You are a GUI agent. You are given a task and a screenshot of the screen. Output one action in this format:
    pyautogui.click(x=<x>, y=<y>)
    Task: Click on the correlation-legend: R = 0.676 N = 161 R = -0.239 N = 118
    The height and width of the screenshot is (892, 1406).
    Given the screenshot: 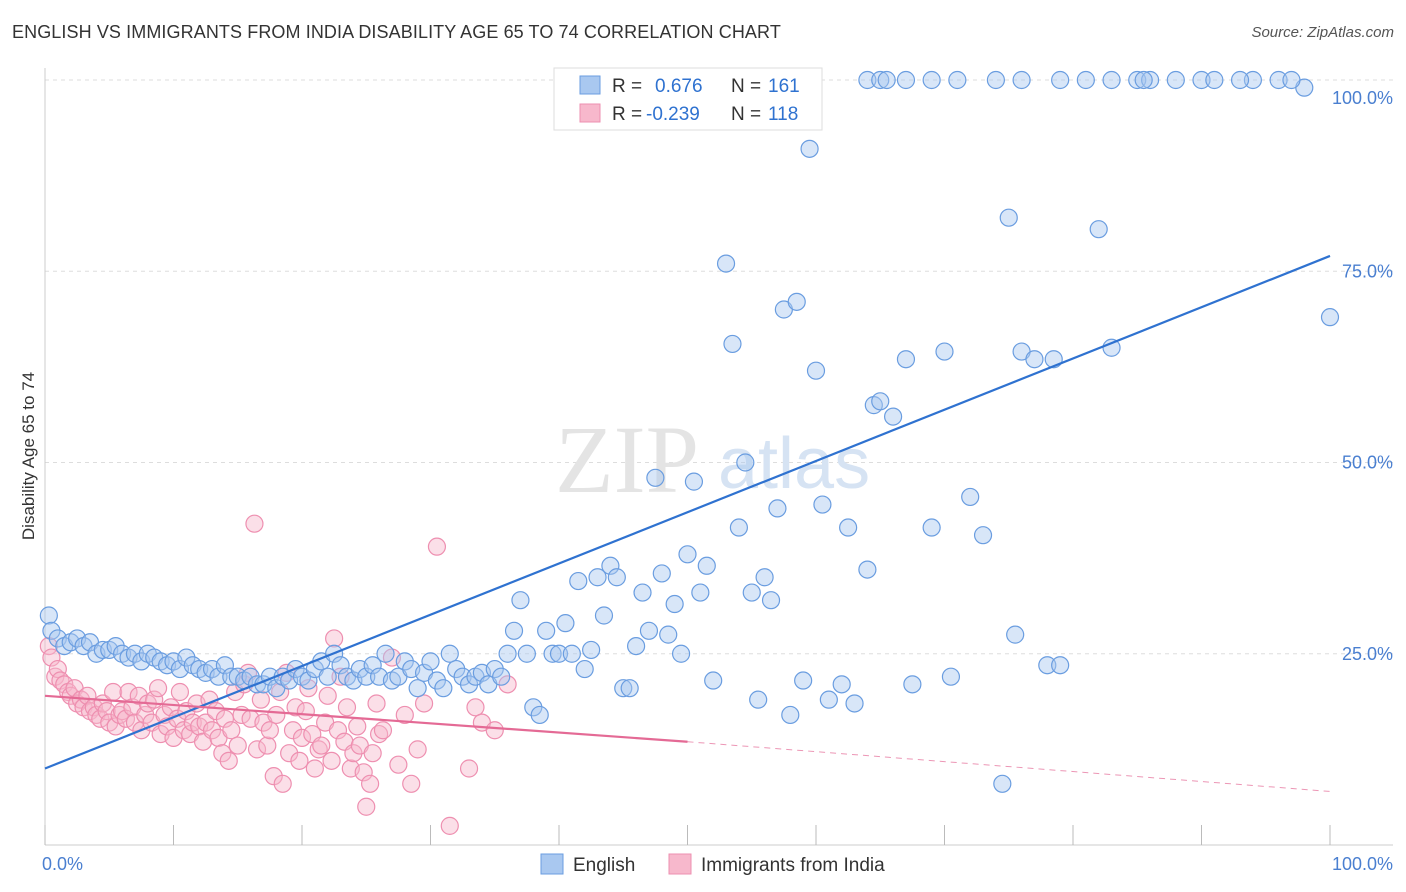 What is the action you would take?
    pyautogui.click(x=688, y=99)
    